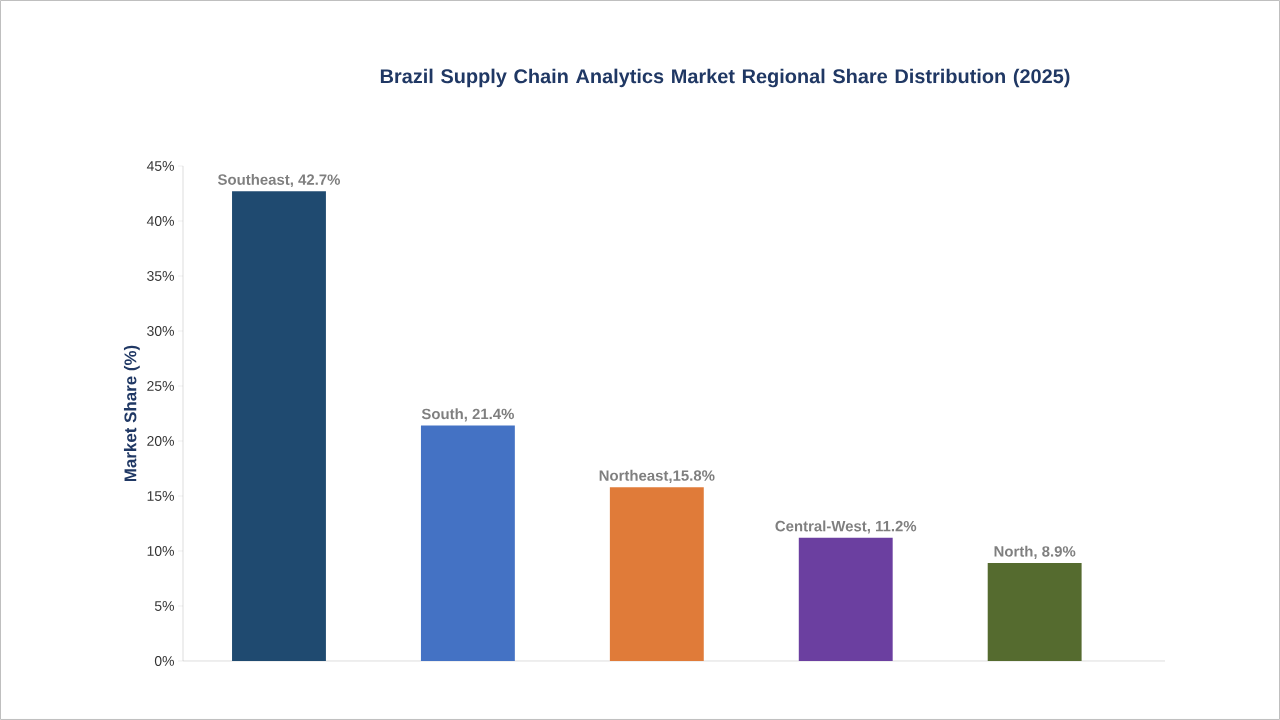 Image resolution: width=1280 pixels, height=720 pixels. What do you see at coordinates (160, 166) in the screenshot?
I see `y-tick-label: 45%` at bounding box center [160, 166].